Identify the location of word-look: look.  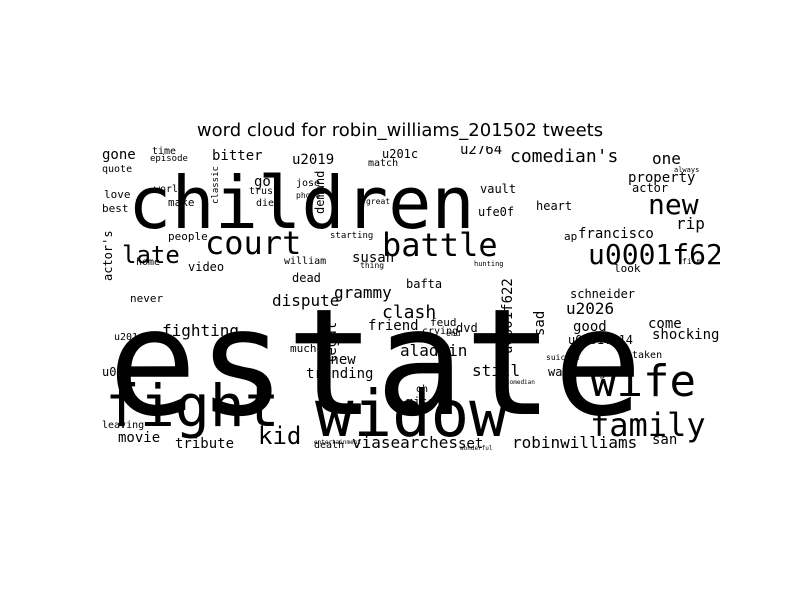
(627, 268).